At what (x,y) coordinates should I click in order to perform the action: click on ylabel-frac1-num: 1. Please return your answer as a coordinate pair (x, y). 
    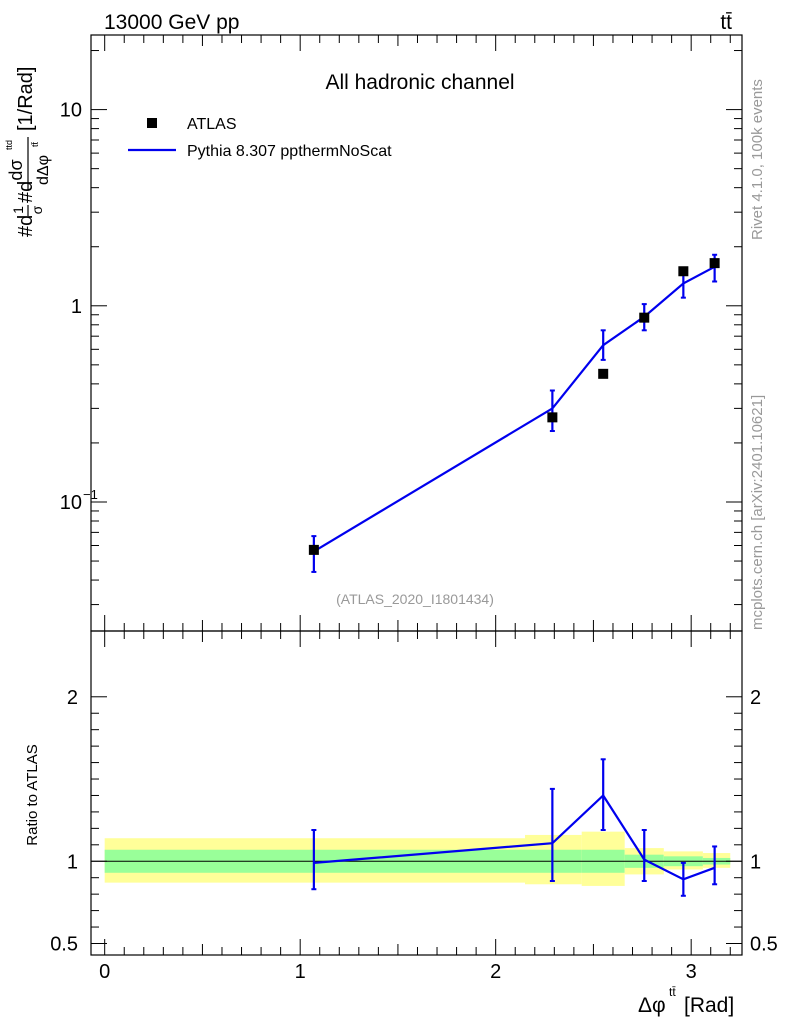
    Looking at the image, I should click on (18, 210).